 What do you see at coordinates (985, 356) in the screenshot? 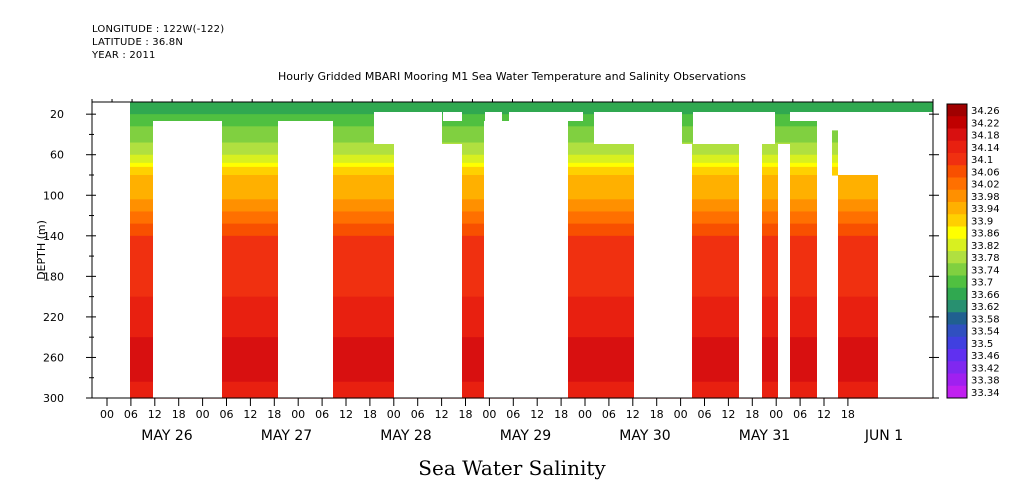
I see `colorbar-label: 33.46` at bounding box center [985, 356].